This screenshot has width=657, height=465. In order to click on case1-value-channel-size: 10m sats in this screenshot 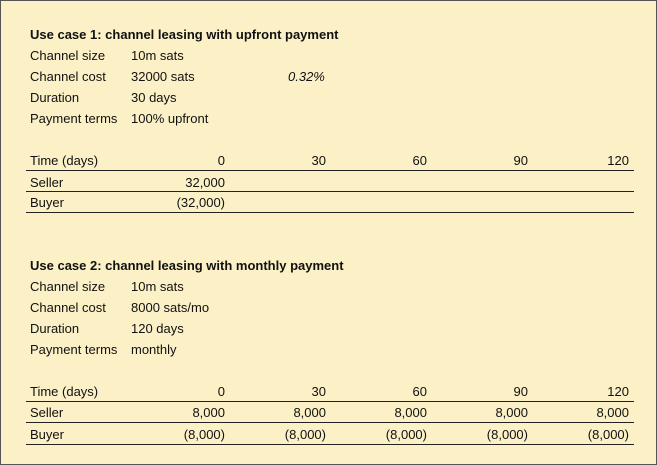, I will do `click(157, 55)`.